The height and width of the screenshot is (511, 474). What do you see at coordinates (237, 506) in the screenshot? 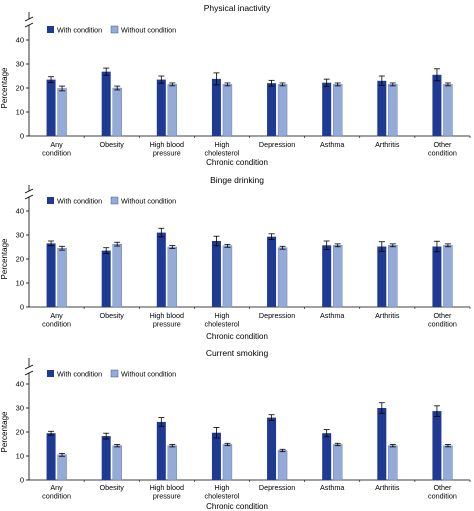
I see `x-axis-label: Chronic condition` at bounding box center [237, 506].